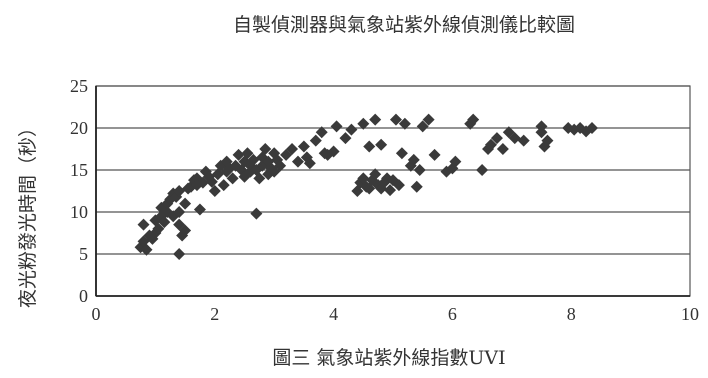 This screenshot has height=378, width=708. Describe the element at coordinates (690, 314) in the screenshot. I see `x-tick-label: 10` at that location.